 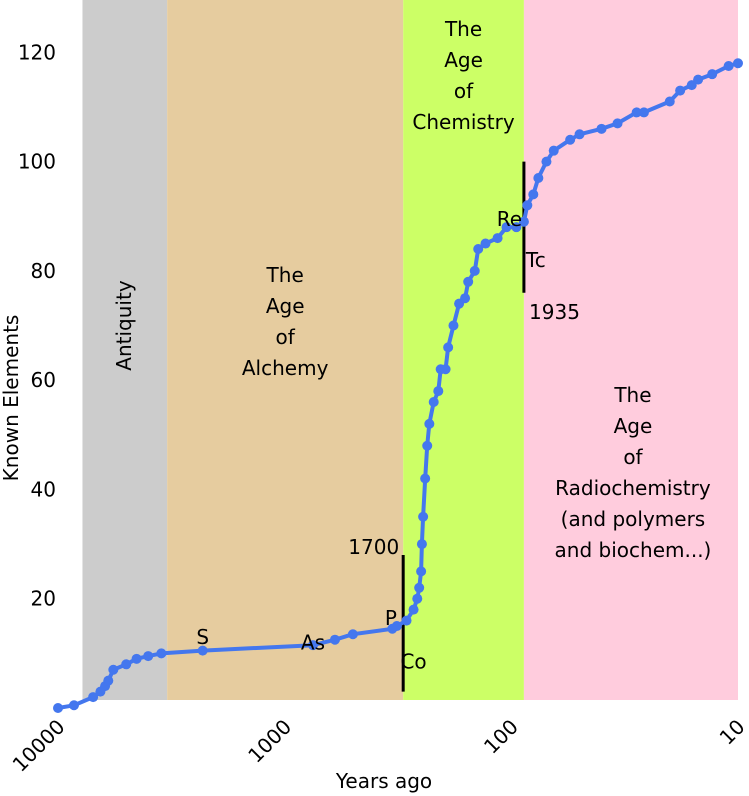 What do you see at coordinates (509, 219) in the screenshot?
I see `element-annotation: Re` at bounding box center [509, 219].